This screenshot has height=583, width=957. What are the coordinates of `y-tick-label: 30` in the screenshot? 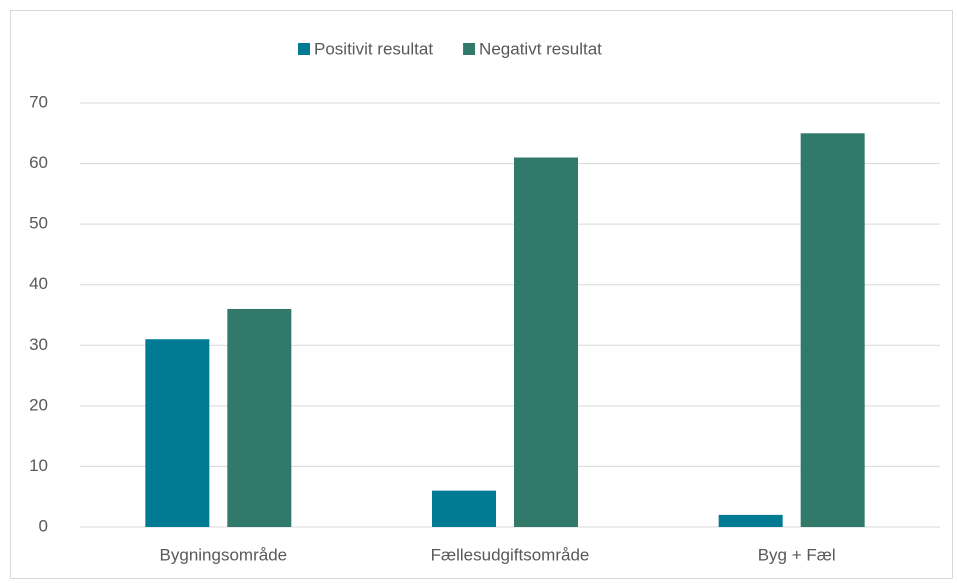 It's located at (38, 344).